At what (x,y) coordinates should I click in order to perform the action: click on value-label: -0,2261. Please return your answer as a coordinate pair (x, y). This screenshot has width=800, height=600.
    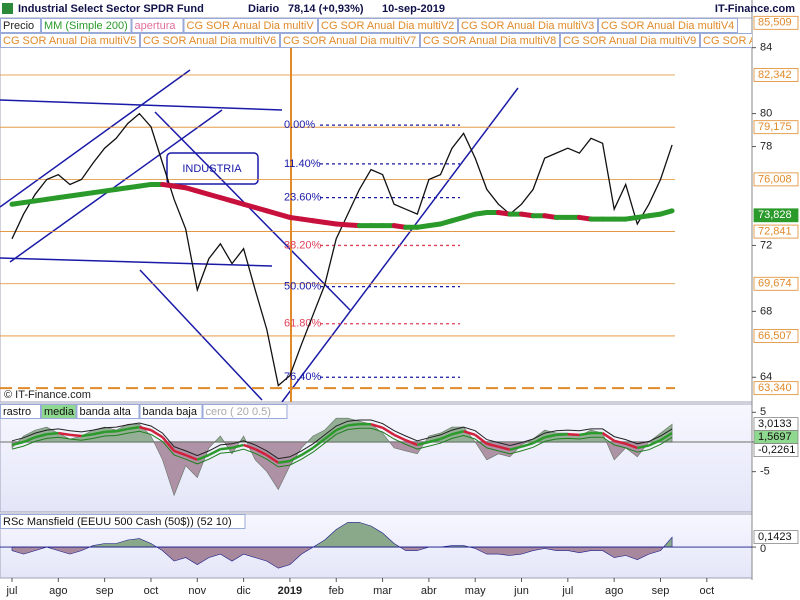
    Looking at the image, I should click on (776, 450).